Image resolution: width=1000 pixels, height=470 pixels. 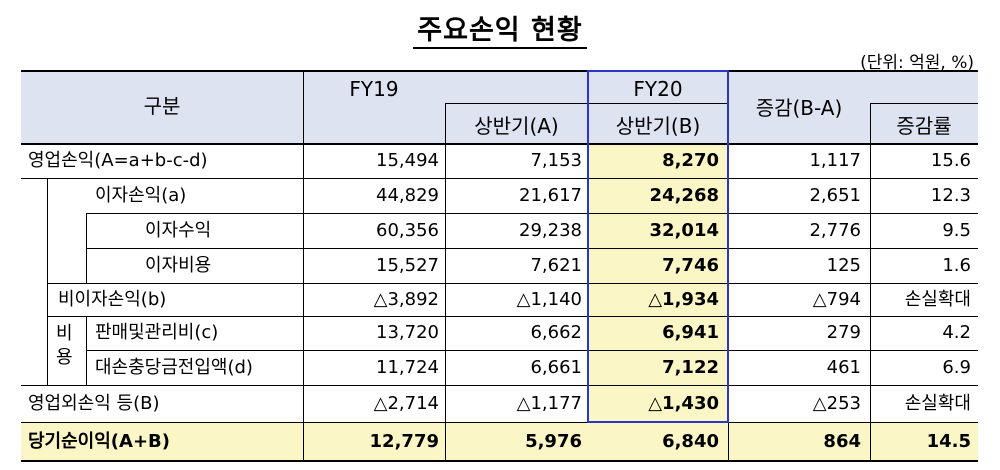 I want to click on unit-label: (단위: 억원, %), so click(x=917, y=63).